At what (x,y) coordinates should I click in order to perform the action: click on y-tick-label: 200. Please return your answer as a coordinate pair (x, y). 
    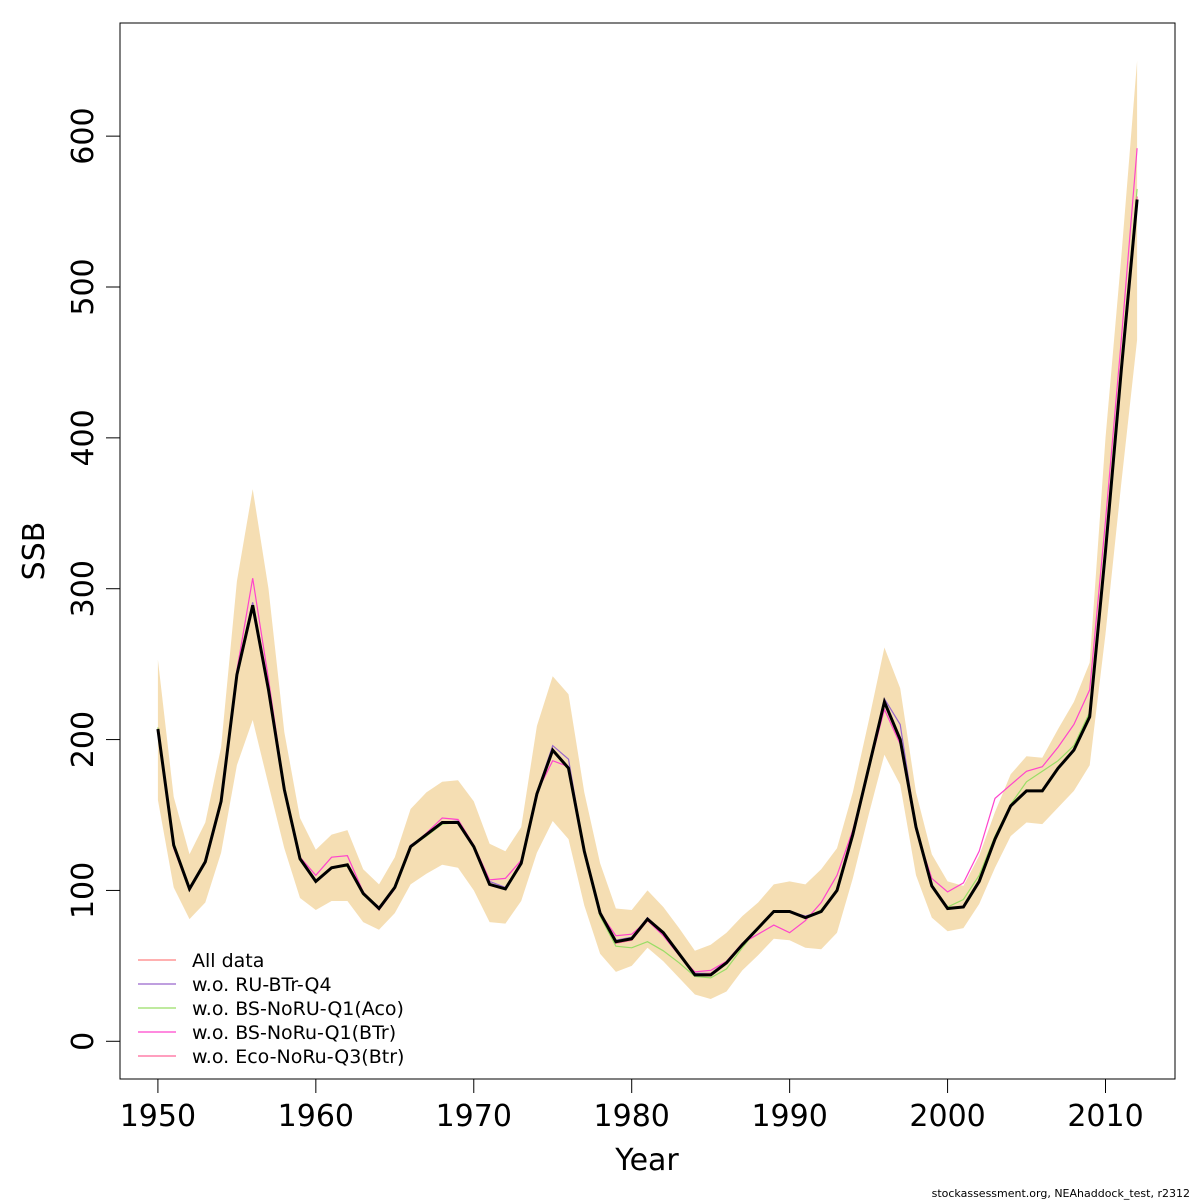
    Looking at the image, I should click on (83, 739).